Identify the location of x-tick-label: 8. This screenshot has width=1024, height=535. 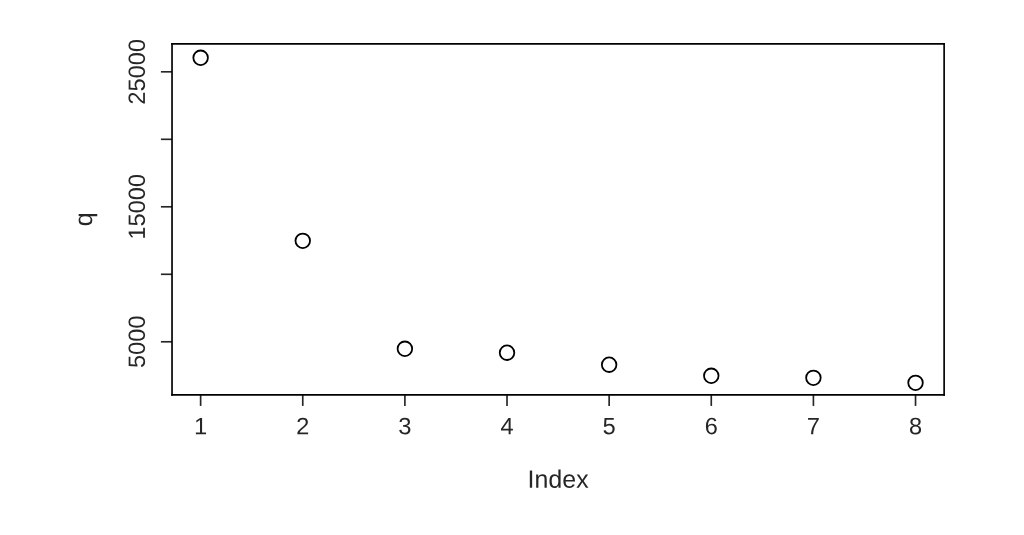
(915, 426).